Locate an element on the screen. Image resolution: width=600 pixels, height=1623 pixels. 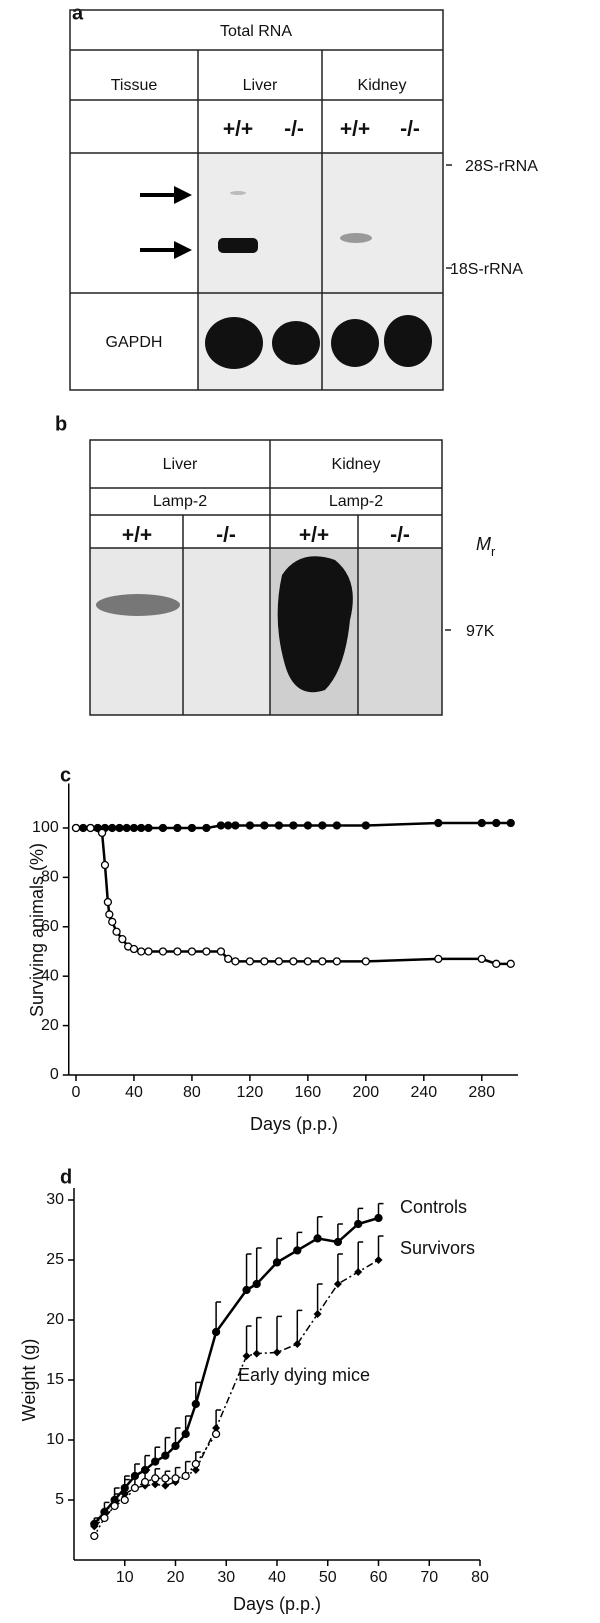
x-axis-label: Days (p.p.) is located at coordinates (277, 1604).